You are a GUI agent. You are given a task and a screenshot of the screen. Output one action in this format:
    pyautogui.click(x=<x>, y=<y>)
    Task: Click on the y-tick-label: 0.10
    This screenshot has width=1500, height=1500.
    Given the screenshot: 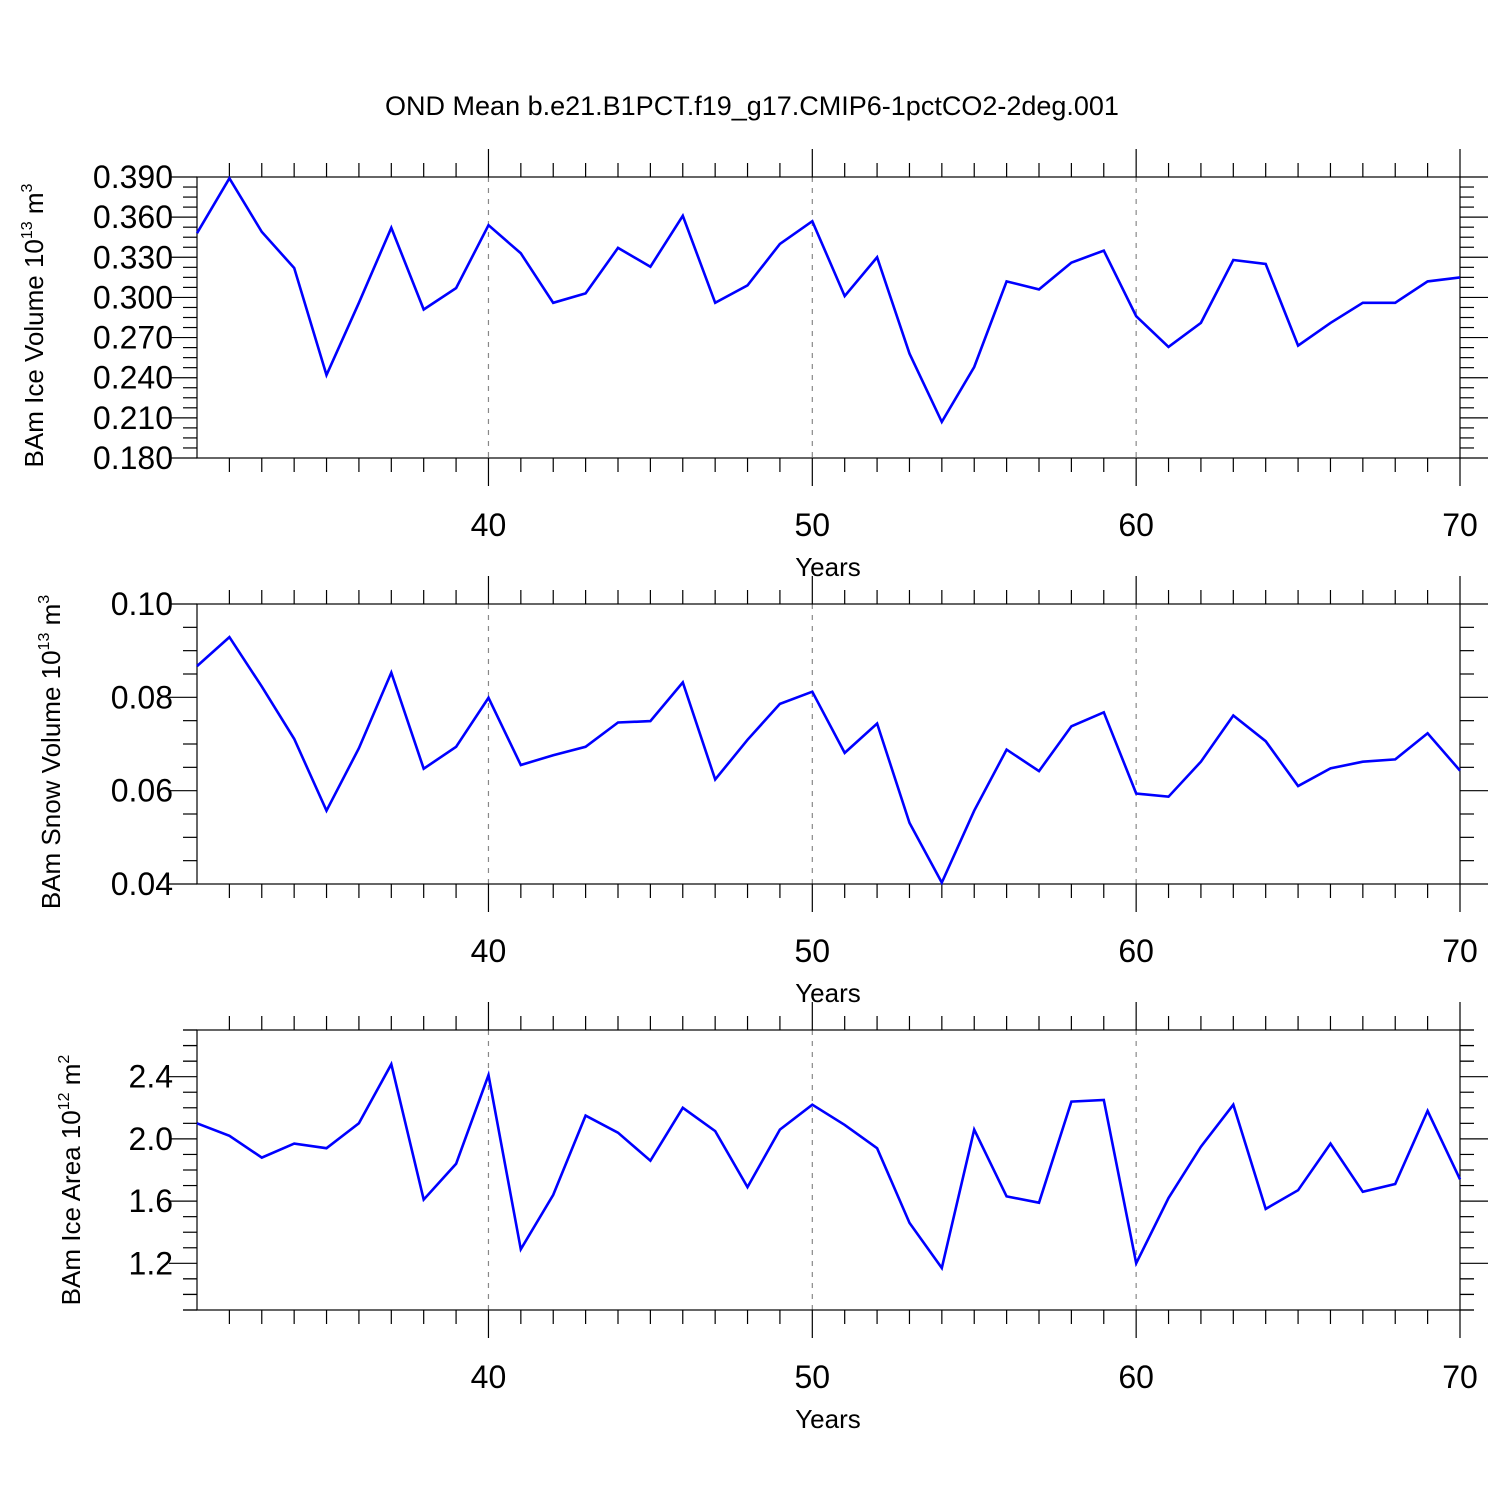 What is the action you would take?
    pyautogui.click(x=142, y=604)
    